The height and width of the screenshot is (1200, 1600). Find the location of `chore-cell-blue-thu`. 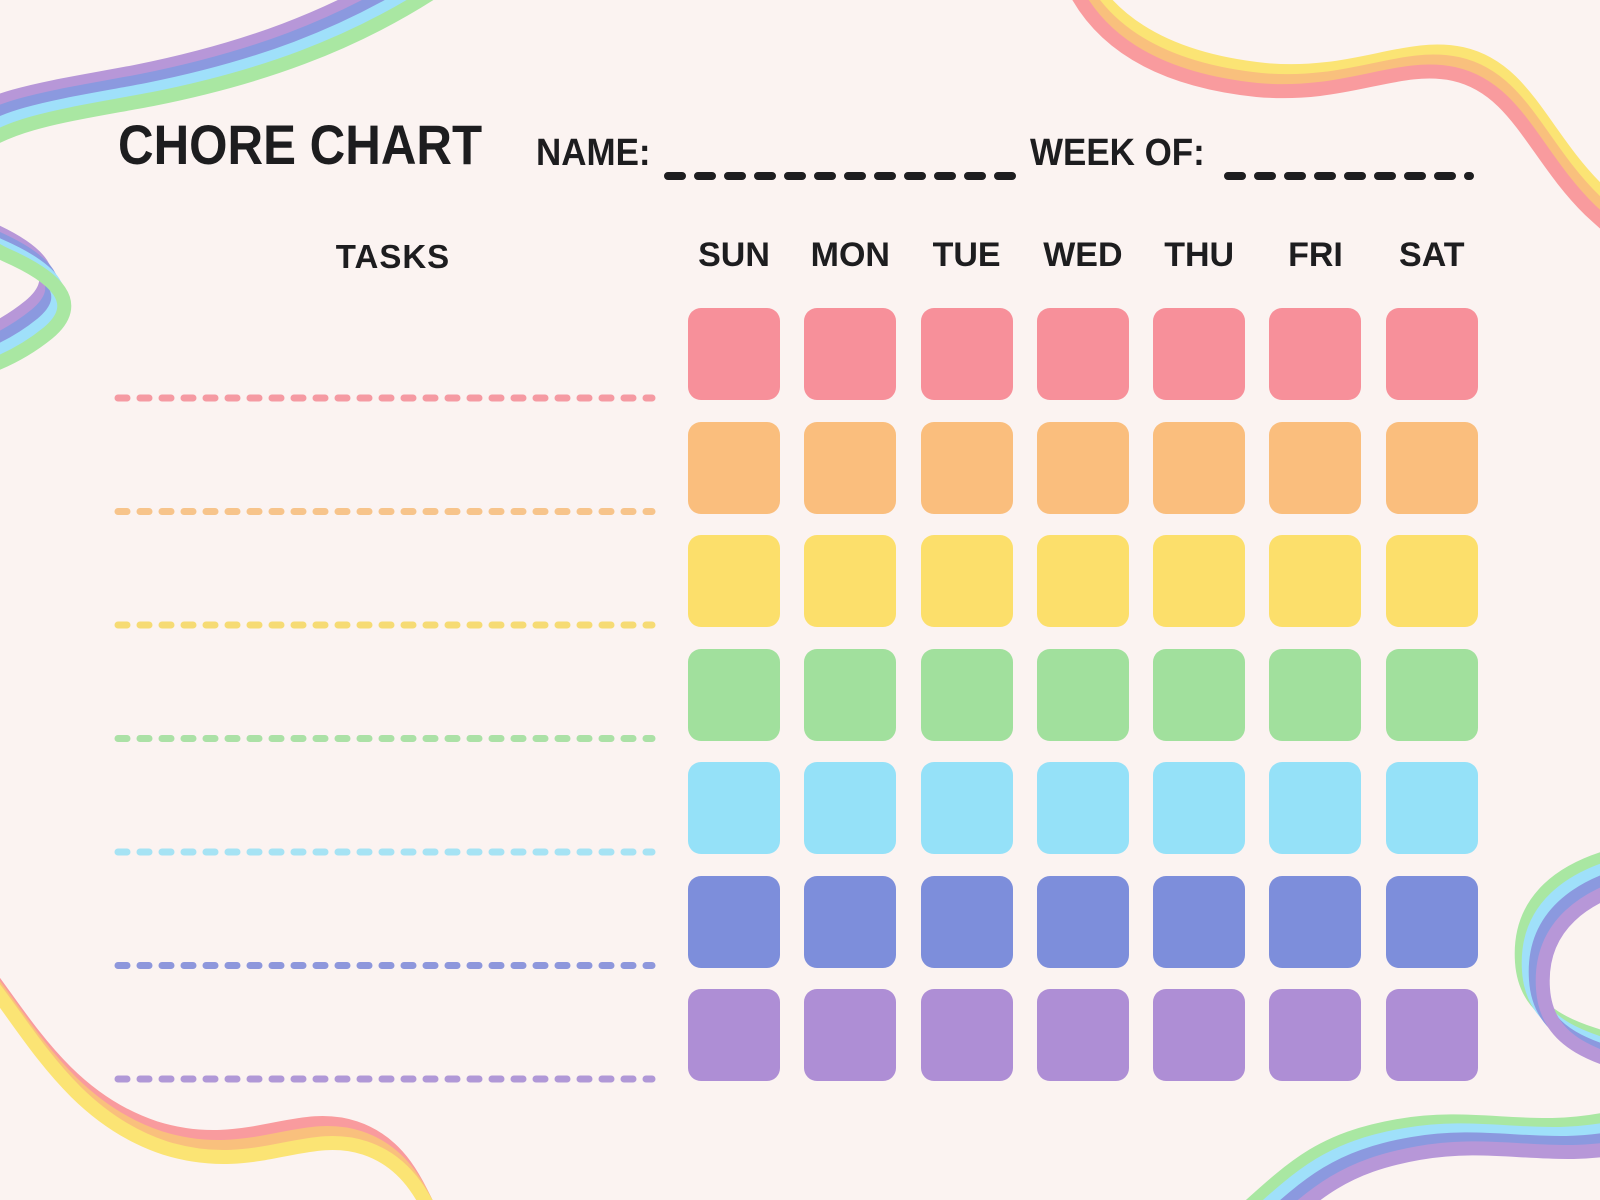

chore-cell-blue-thu is located at coordinates (1199, 808).